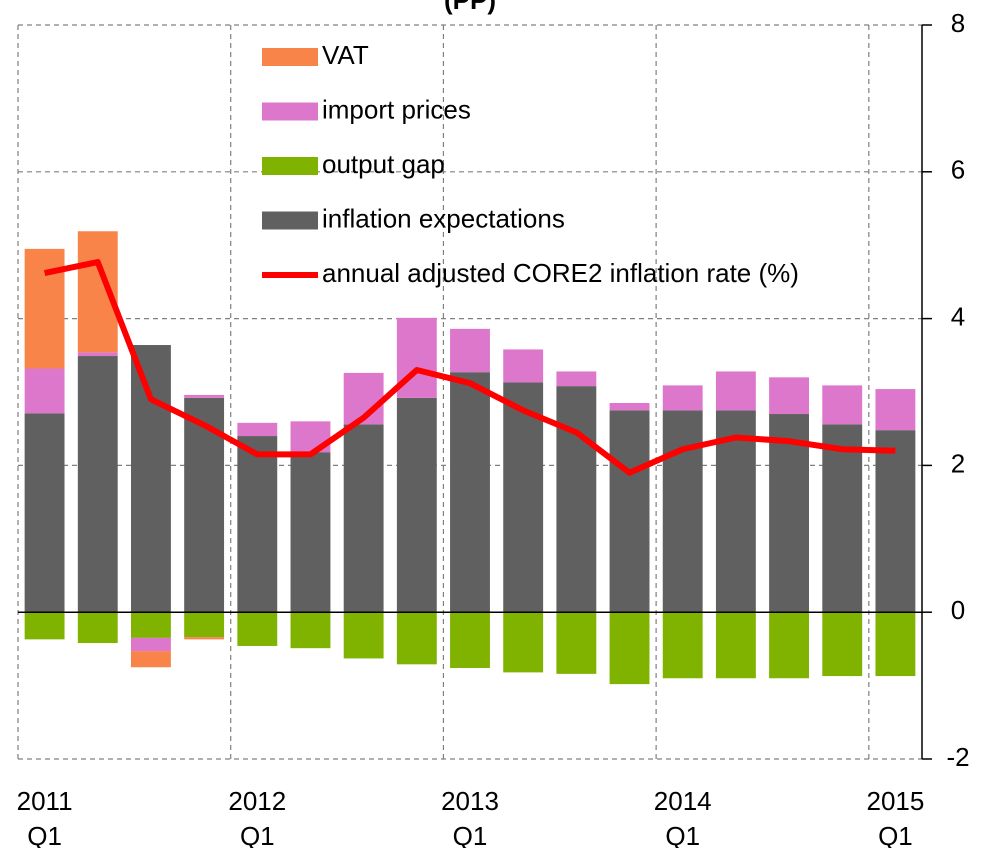  I want to click on x-tick-label: 2014, so click(683, 801).